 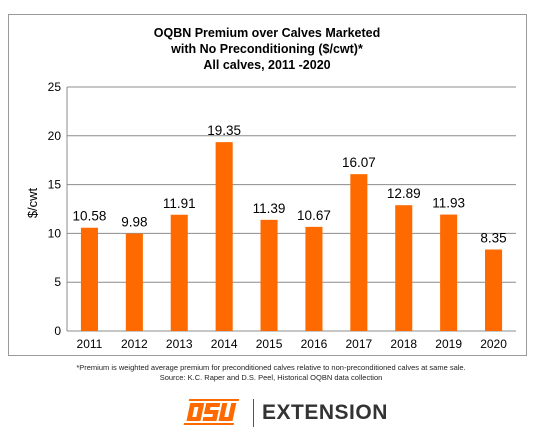 I want to click on x-tick-label-2016: 2016, so click(x=314, y=344).